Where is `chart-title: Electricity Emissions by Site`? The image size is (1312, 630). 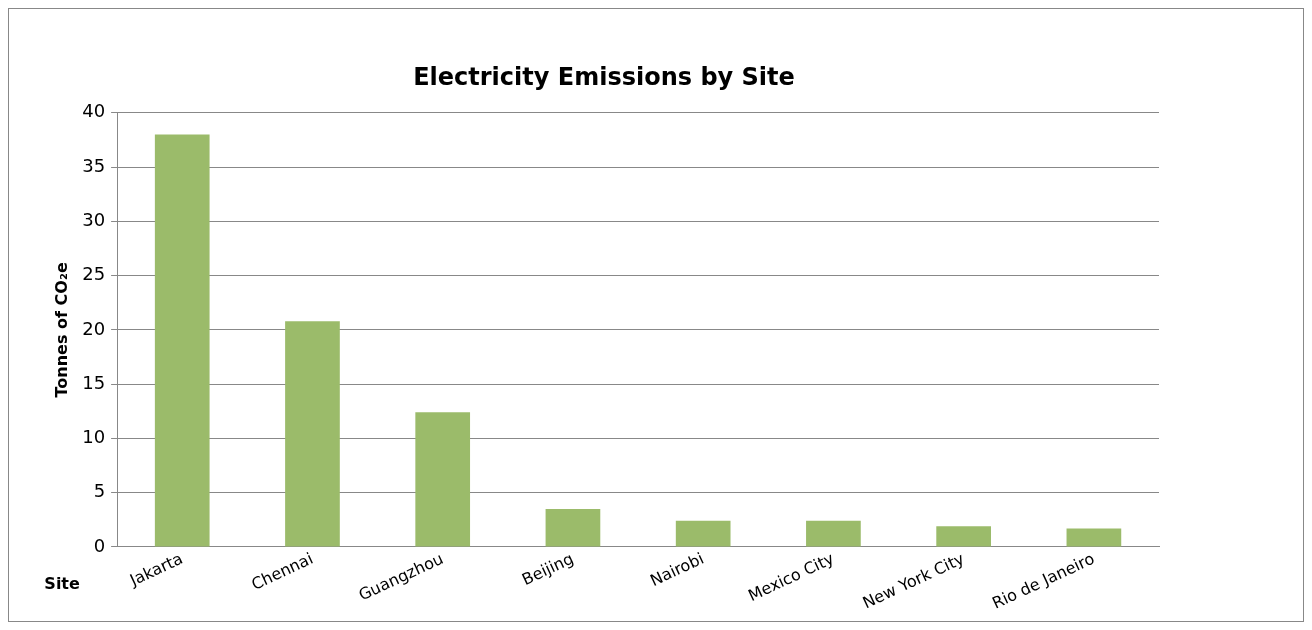
chart-title: Electricity Emissions by Site is located at coordinates (604, 76).